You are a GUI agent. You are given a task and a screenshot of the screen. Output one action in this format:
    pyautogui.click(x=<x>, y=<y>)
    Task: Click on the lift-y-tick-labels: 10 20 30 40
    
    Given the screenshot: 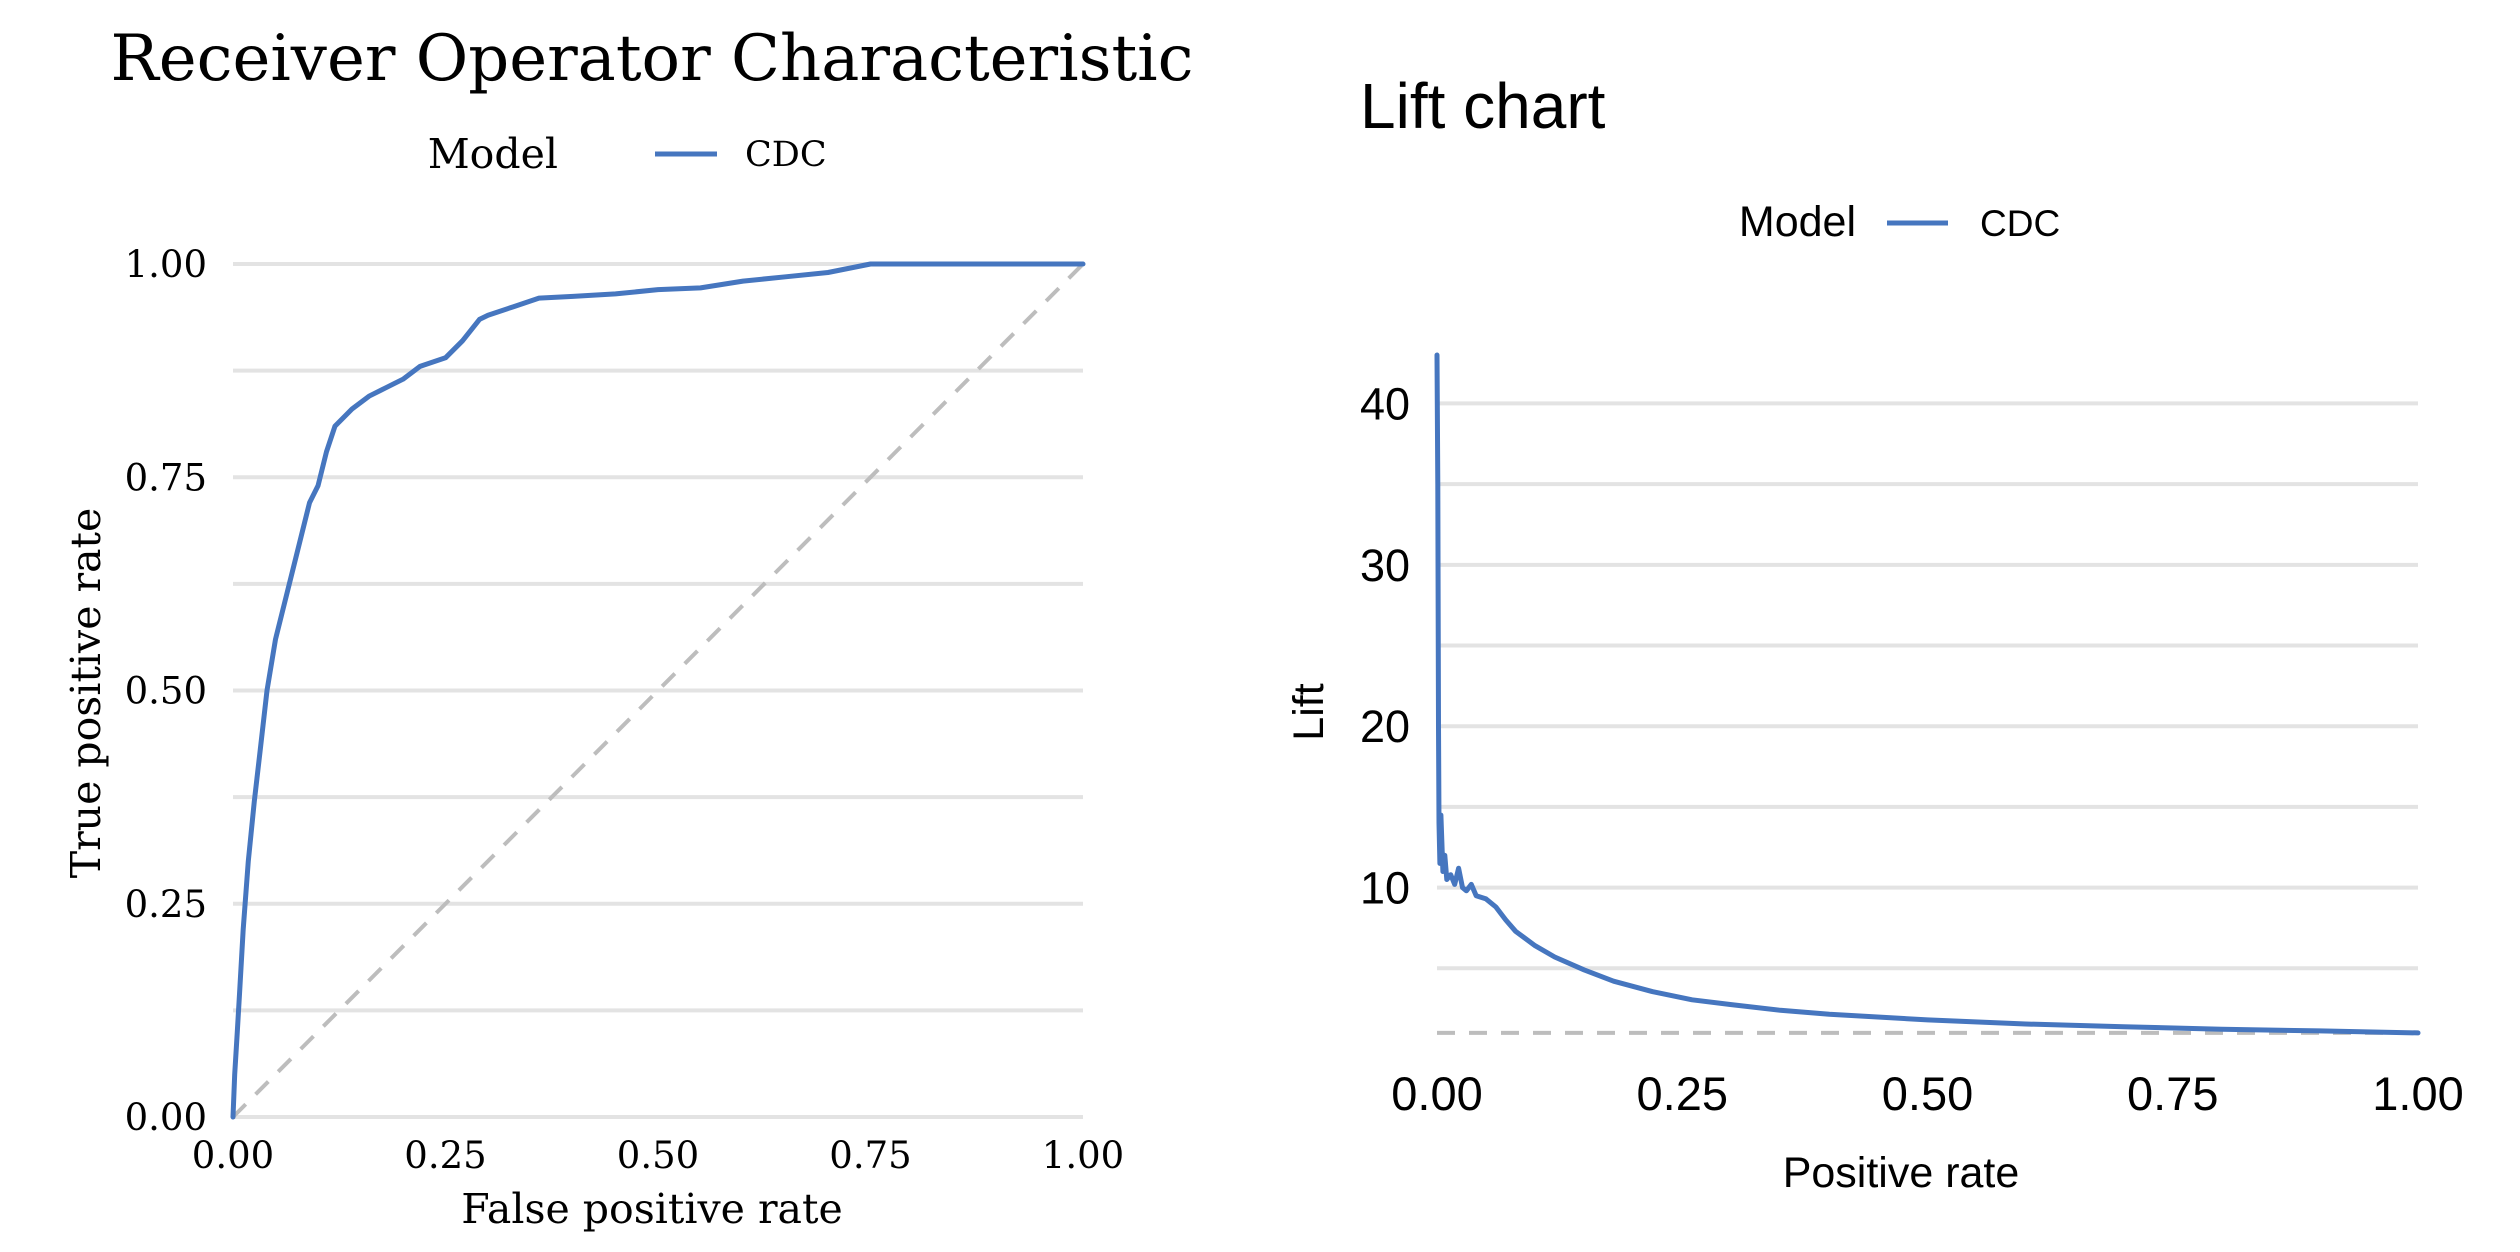 What is the action you would take?
    pyautogui.click(x=1385, y=645)
    